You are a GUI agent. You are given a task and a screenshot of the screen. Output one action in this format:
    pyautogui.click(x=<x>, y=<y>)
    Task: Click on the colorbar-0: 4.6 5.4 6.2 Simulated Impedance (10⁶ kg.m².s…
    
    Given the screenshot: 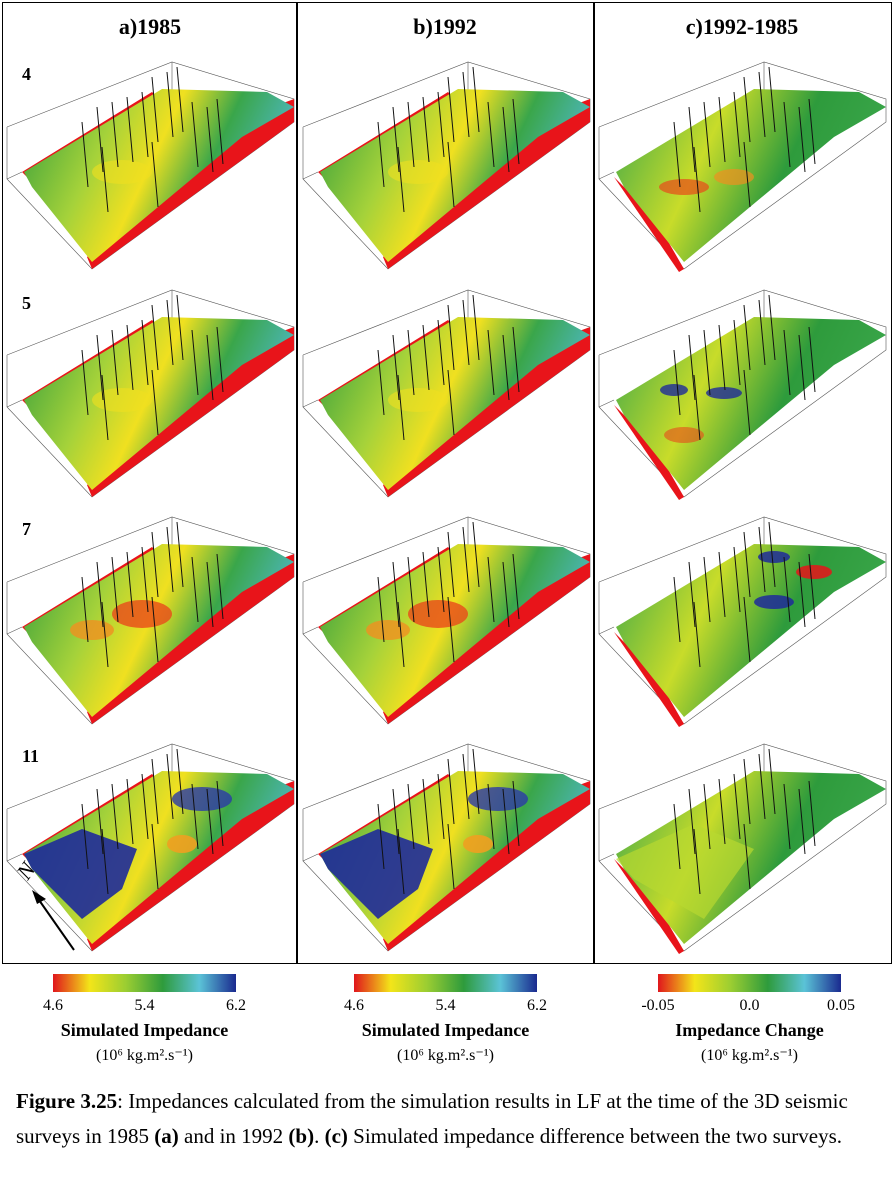 What is the action you would take?
    pyautogui.click(x=144, y=1019)
    